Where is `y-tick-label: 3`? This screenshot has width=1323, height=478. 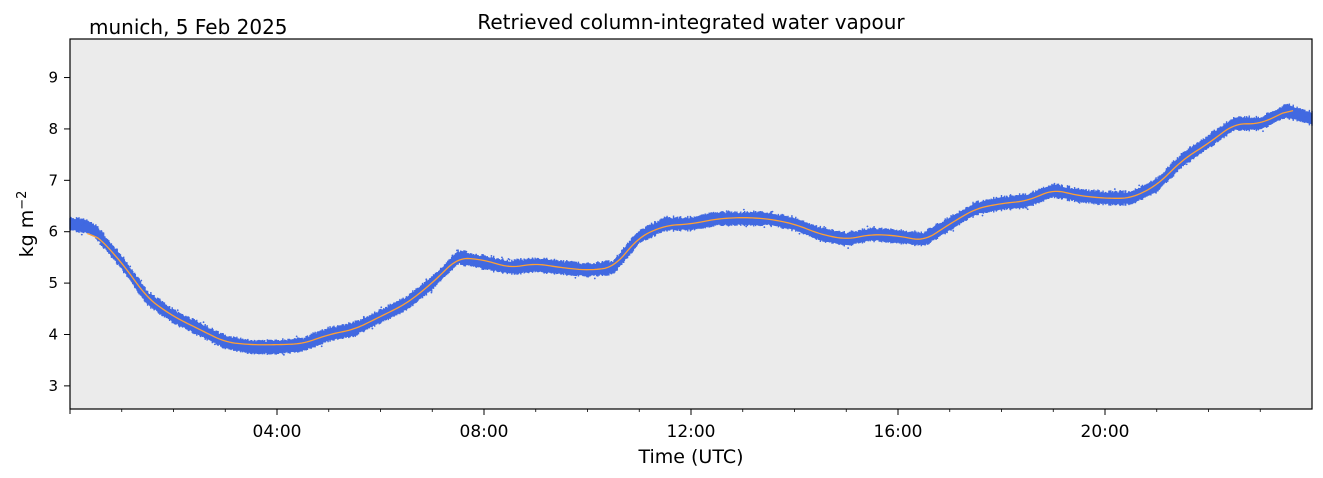 y-tick-label: 3 is located at coordinates (53, 386).